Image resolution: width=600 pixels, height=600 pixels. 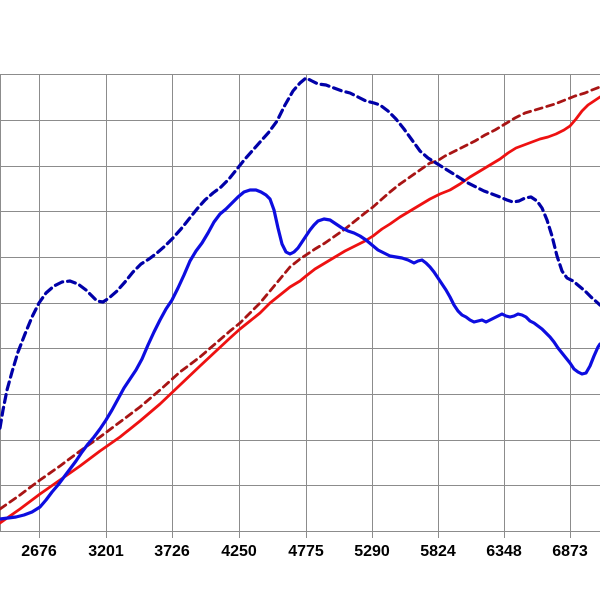 What do you see at coordinates (570, 551) in the screenshot?
I see `x-tick-label-6873: 6873` at bounding box center [570, 551].